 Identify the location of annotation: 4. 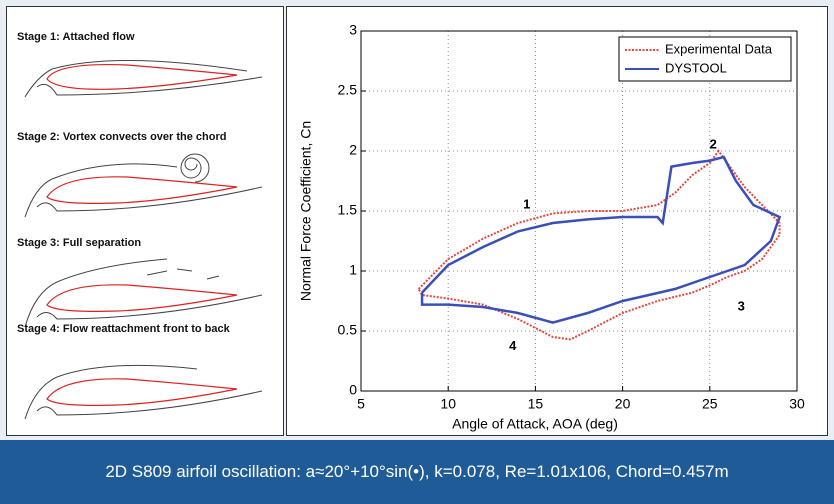
(513, 345).